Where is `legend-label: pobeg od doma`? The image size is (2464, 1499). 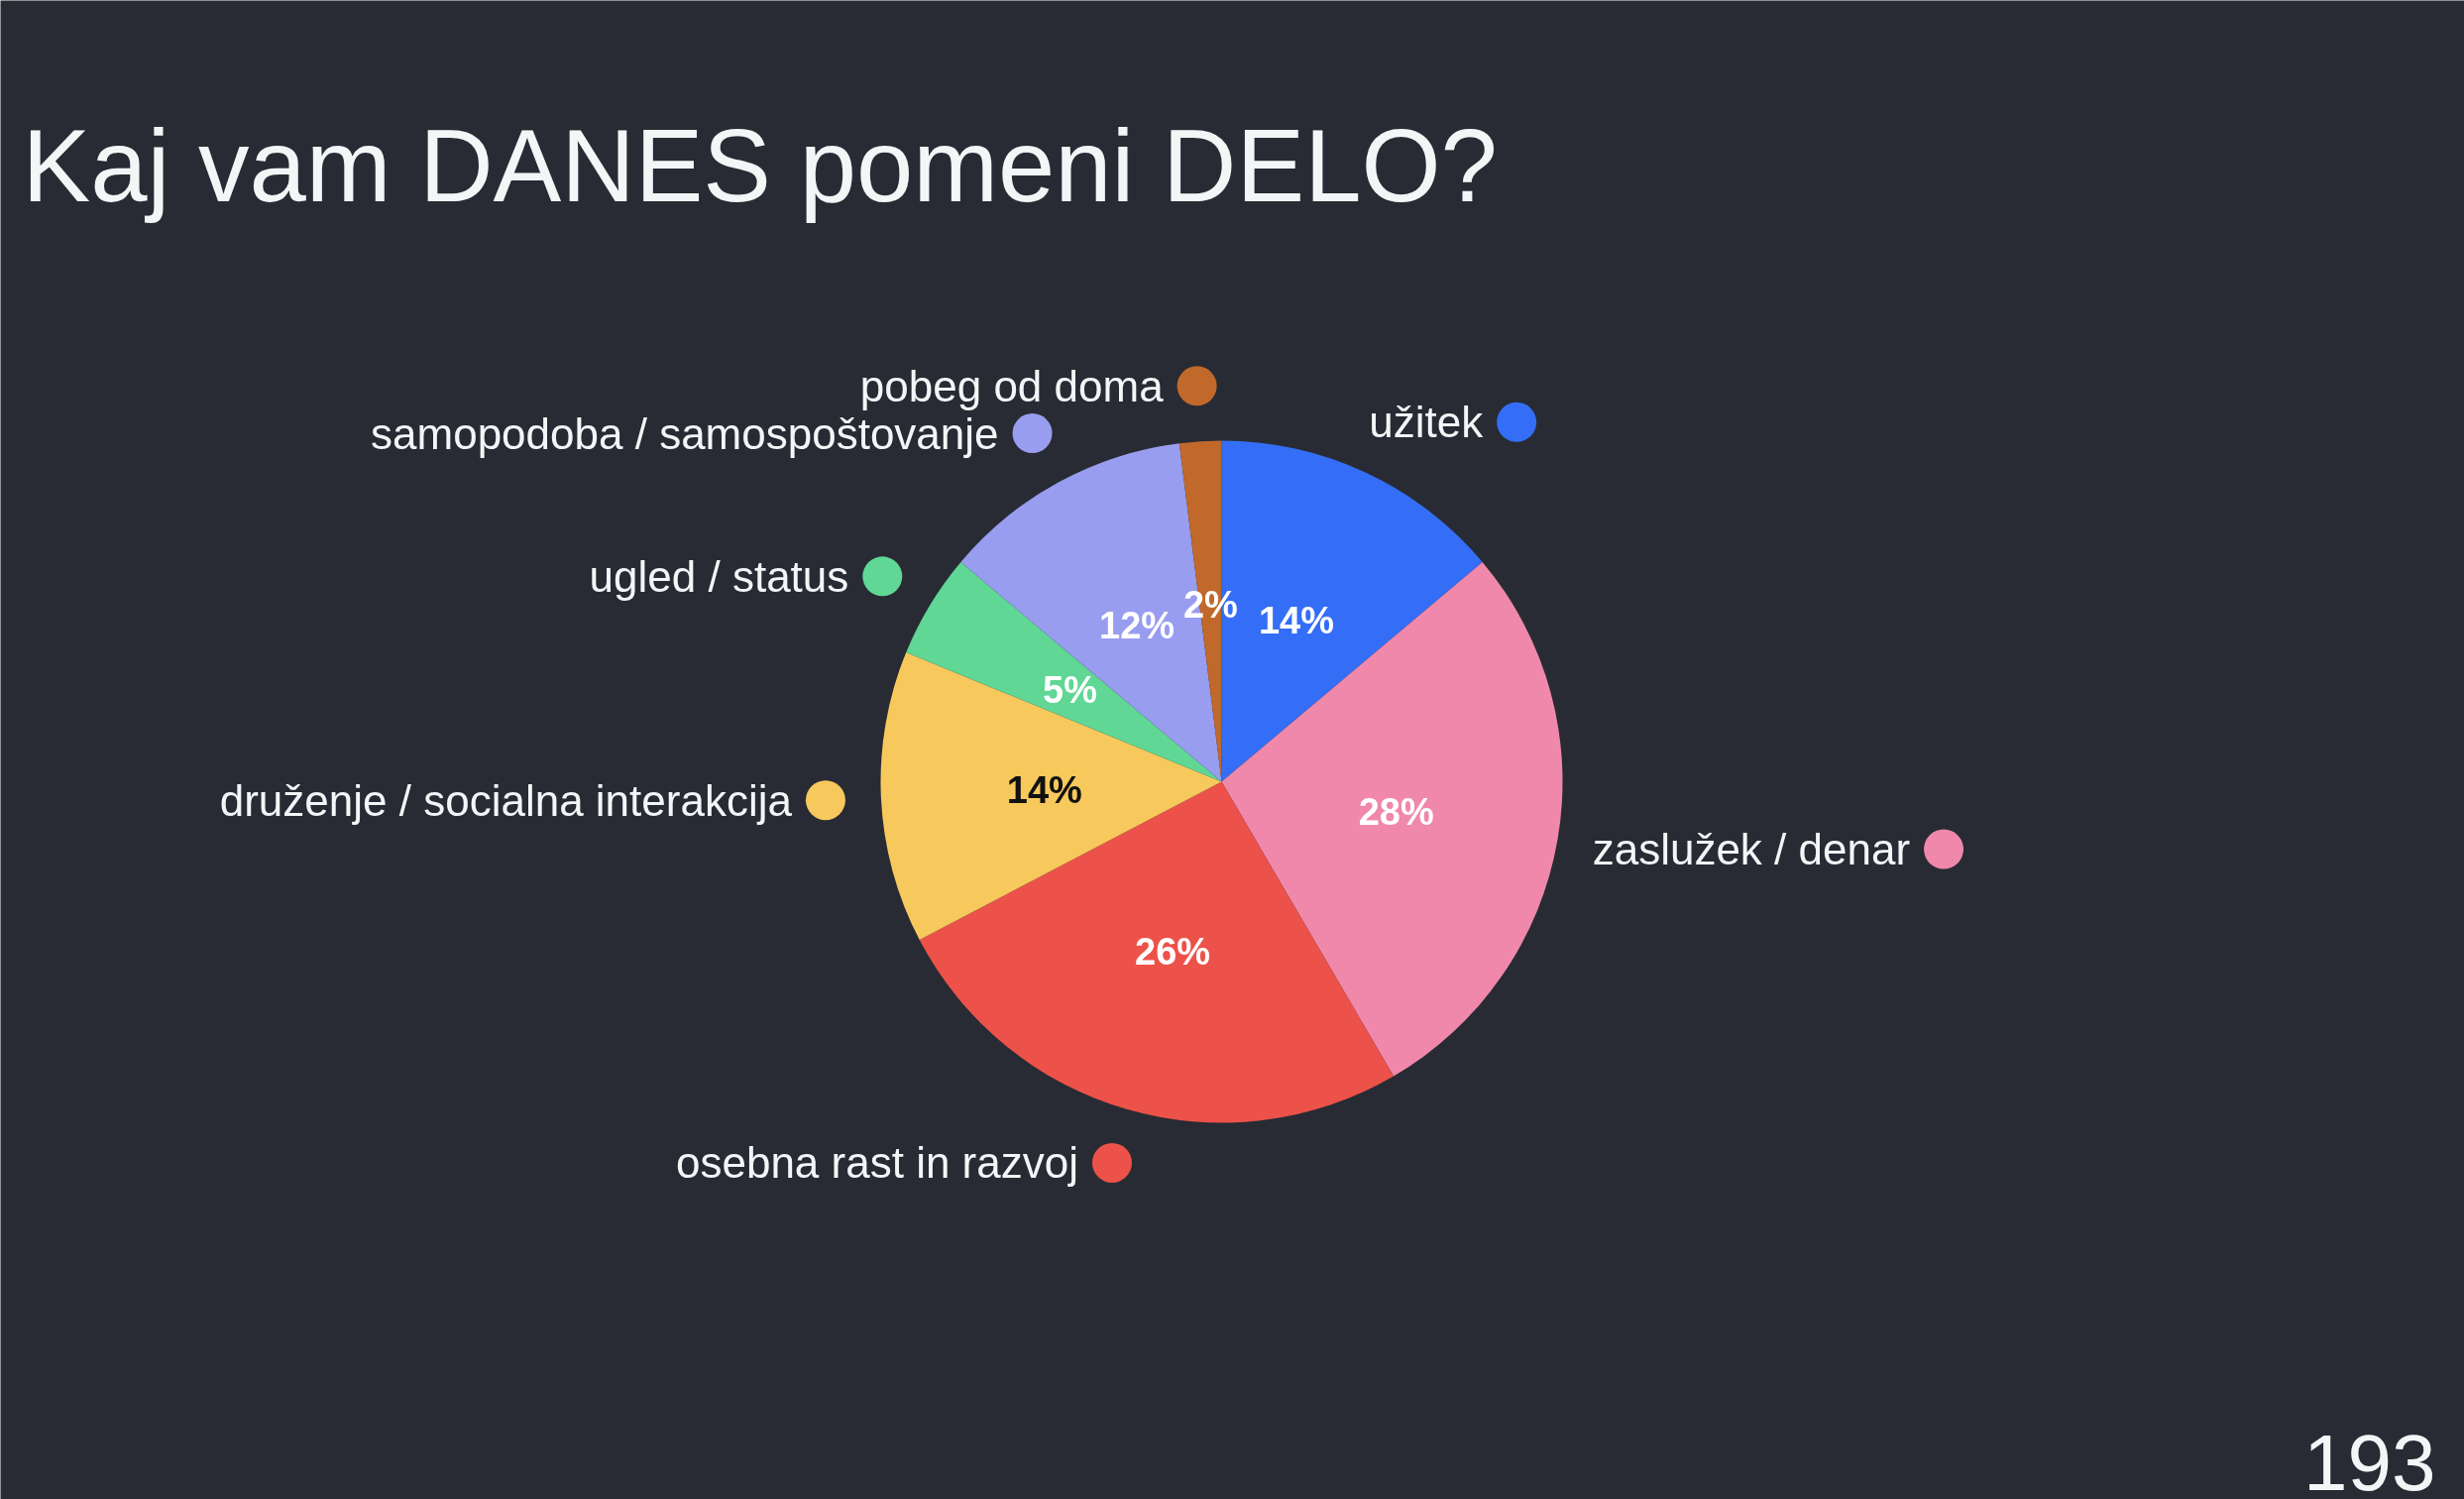
legend-label: pobeg od doma is located at coordinates (1012, 385).